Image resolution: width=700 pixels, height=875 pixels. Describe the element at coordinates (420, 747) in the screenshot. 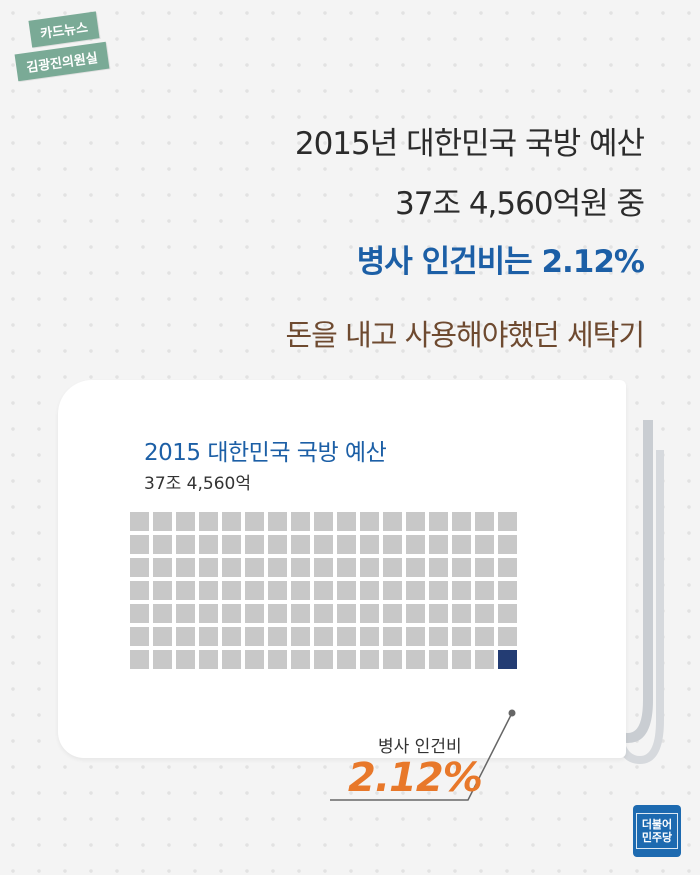

I see `callout-label: 병사 인건비` at that location.